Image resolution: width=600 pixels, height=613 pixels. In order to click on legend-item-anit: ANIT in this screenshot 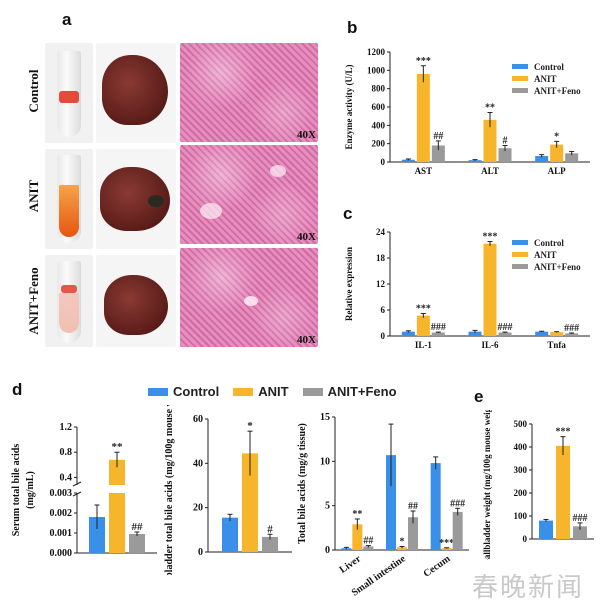, I will do `click(261, 391)`.